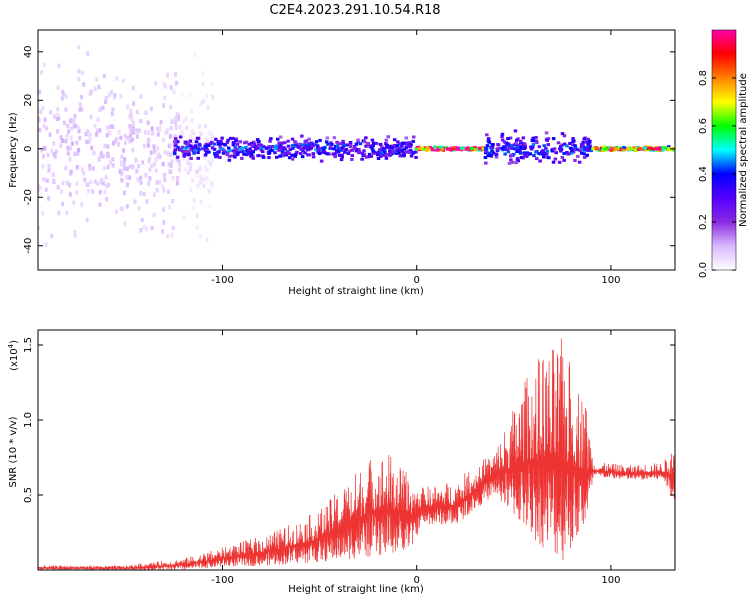 The height and width of the screenshot is (600, 750). I want to click on snr-scale-prefix: (x10, so click(14, 359).